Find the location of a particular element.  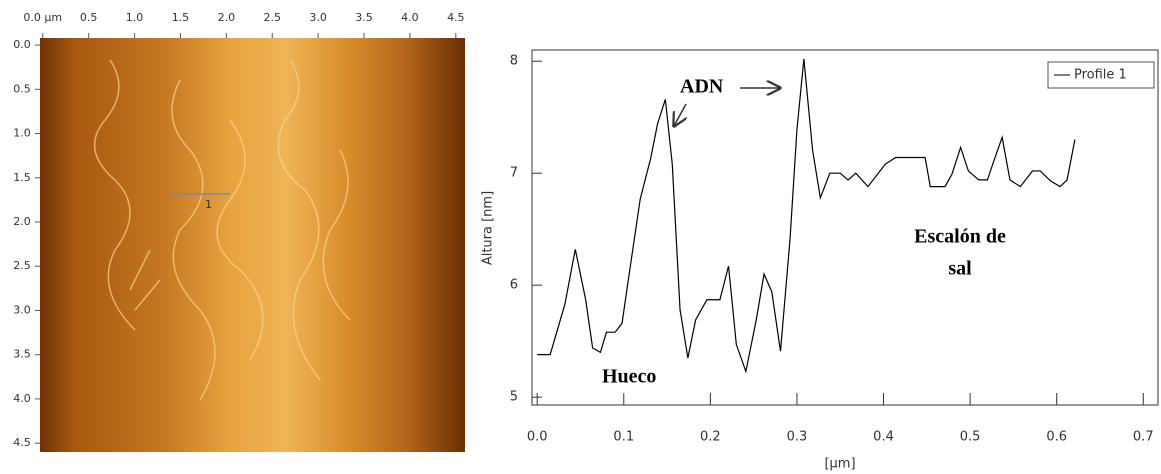

x-tick-label: 0.2 is located at coordinates (710, 437).